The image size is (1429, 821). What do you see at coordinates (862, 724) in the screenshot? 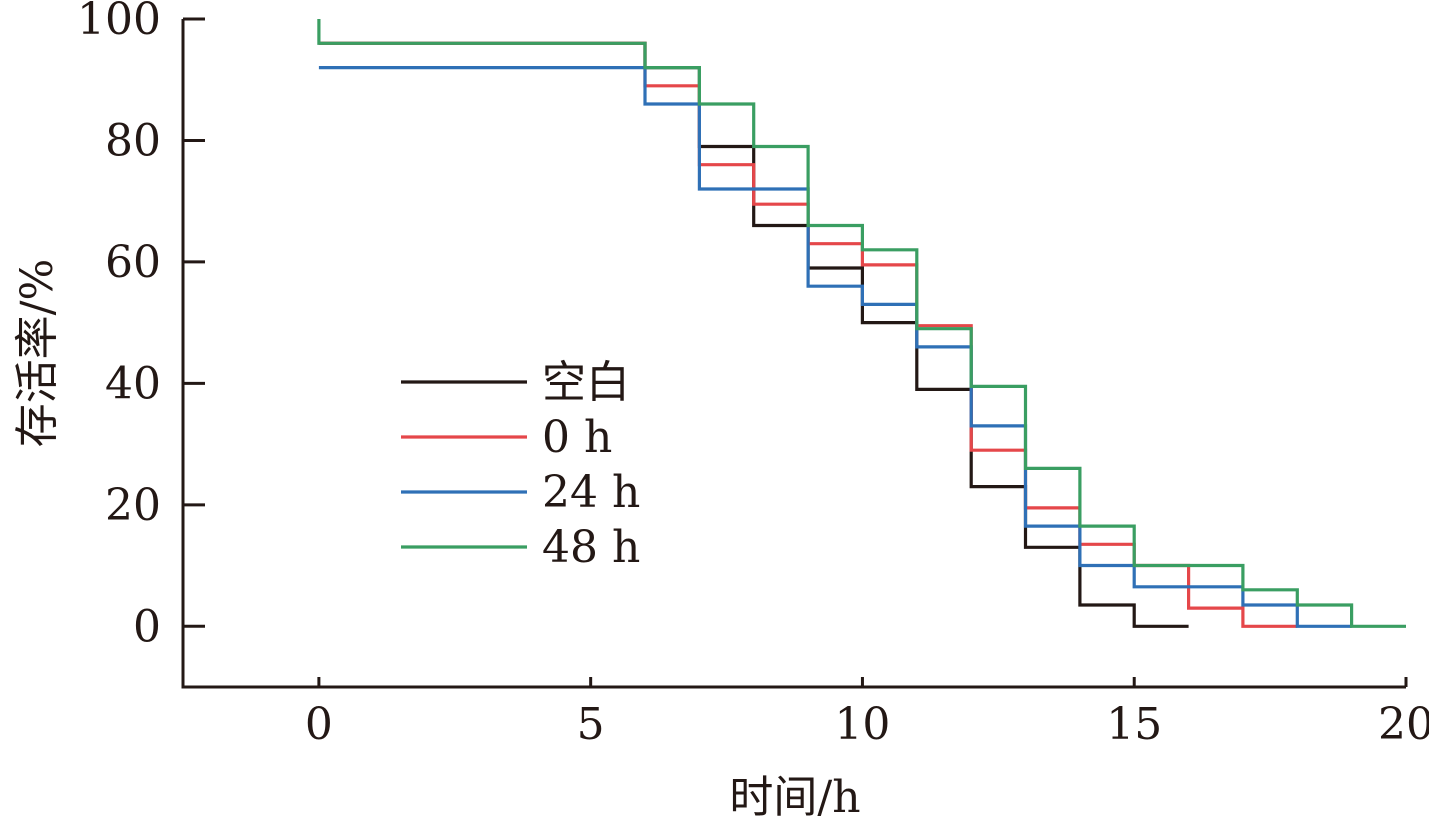
I see `x-tick-label: 10` at bounding box center [862, 724].